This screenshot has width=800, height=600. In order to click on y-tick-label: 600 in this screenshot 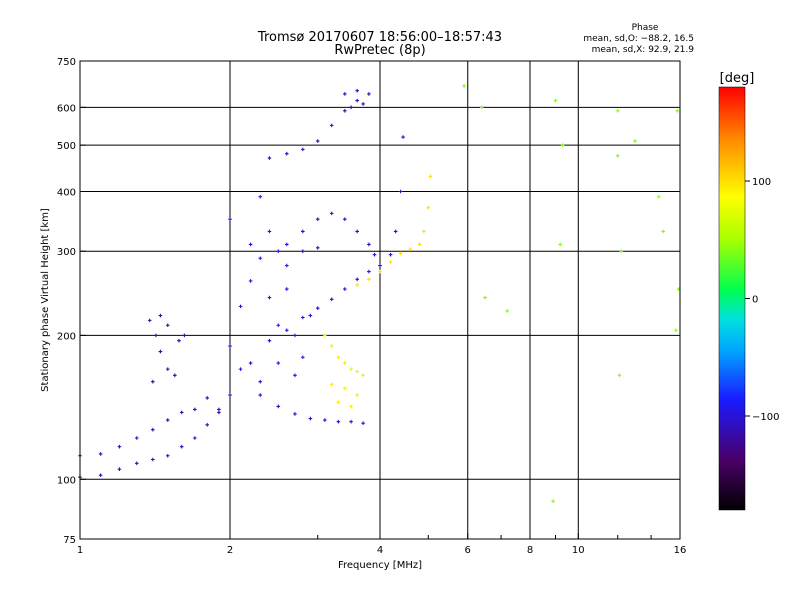, I will do `click(66, 108)`.